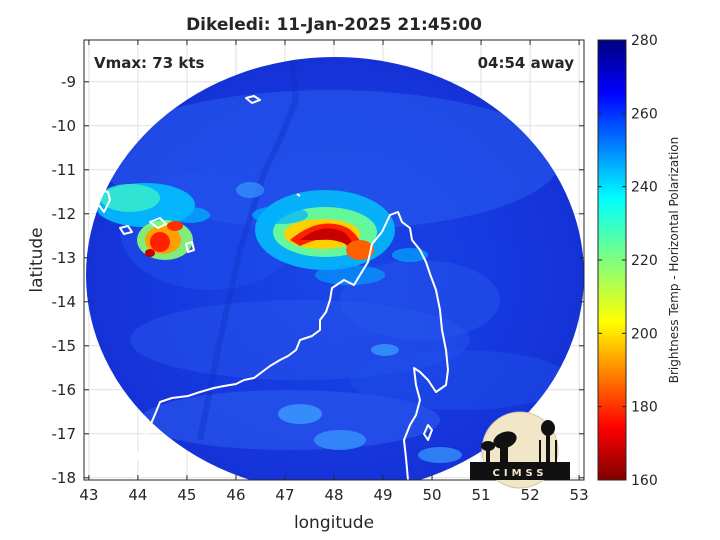 This screenshot has width=720, height=540. I want to click on cimss-logo: CIMSS, so click(520, 450).